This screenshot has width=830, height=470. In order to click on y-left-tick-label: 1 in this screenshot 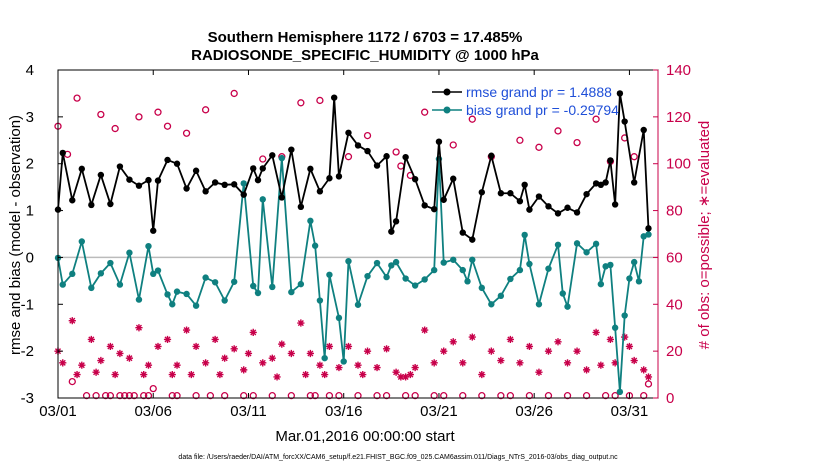, I will do `click(30, 211)`.